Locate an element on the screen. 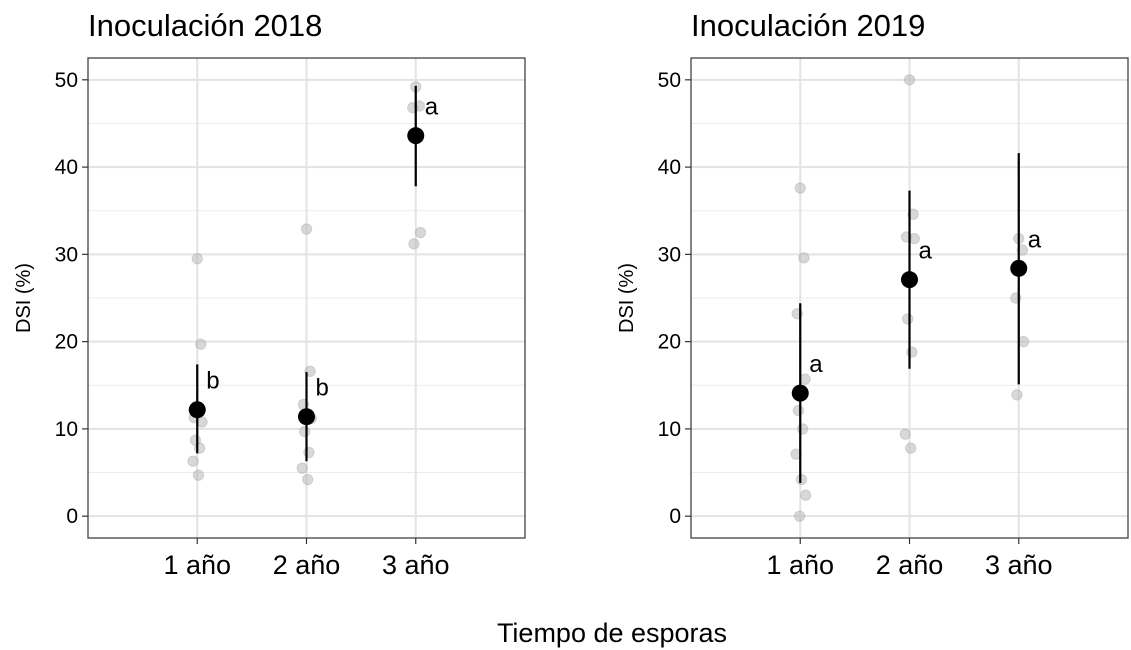 This screenshot has height=650, width=1131. panel-title: Inoculación 2019 is located at coordinates (808, 25).